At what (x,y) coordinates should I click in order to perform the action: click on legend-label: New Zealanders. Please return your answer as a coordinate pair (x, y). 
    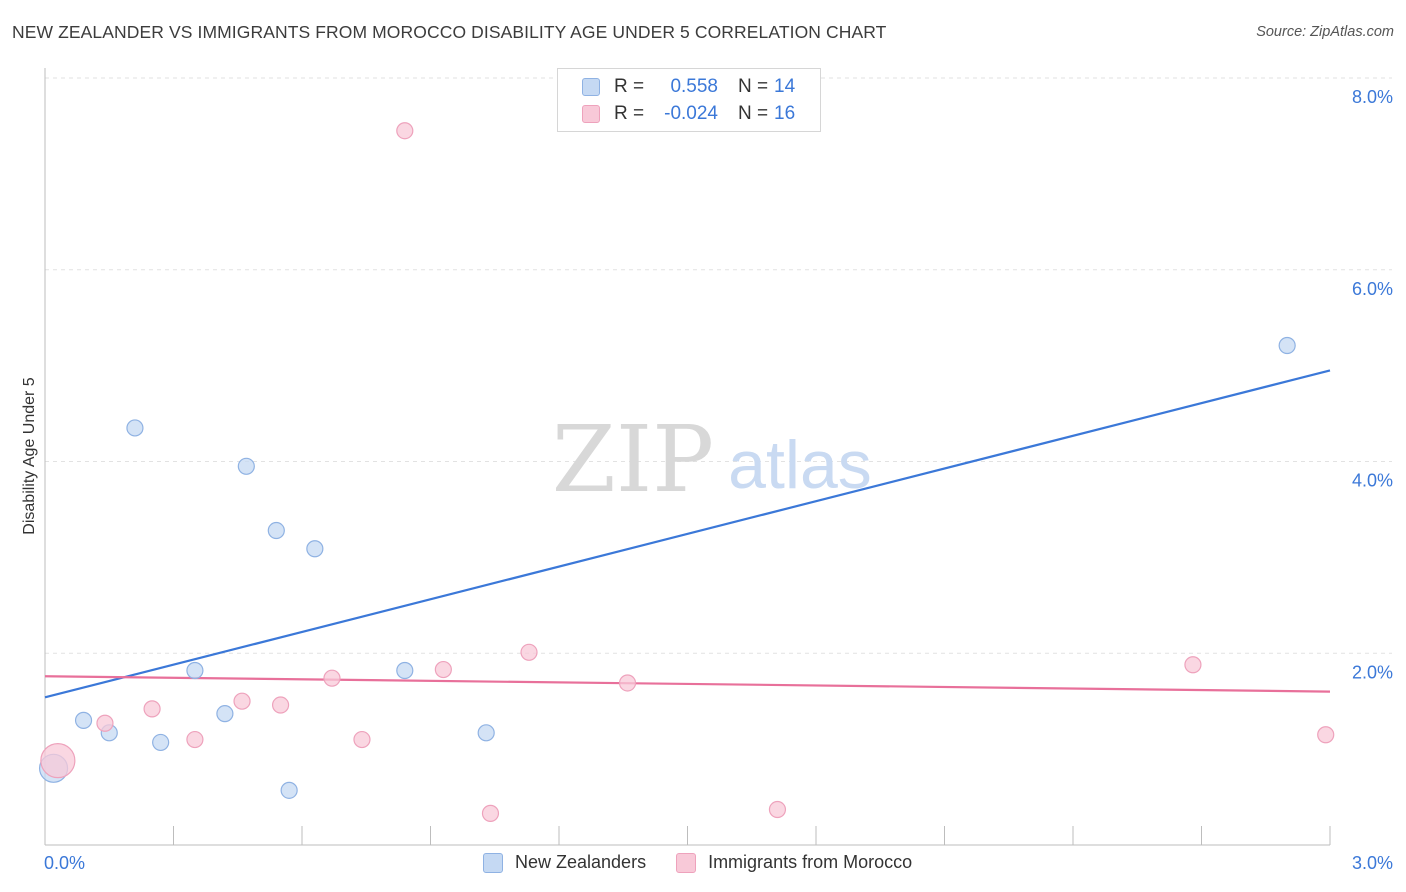
    Looking at the image, I should click on (581, 862).